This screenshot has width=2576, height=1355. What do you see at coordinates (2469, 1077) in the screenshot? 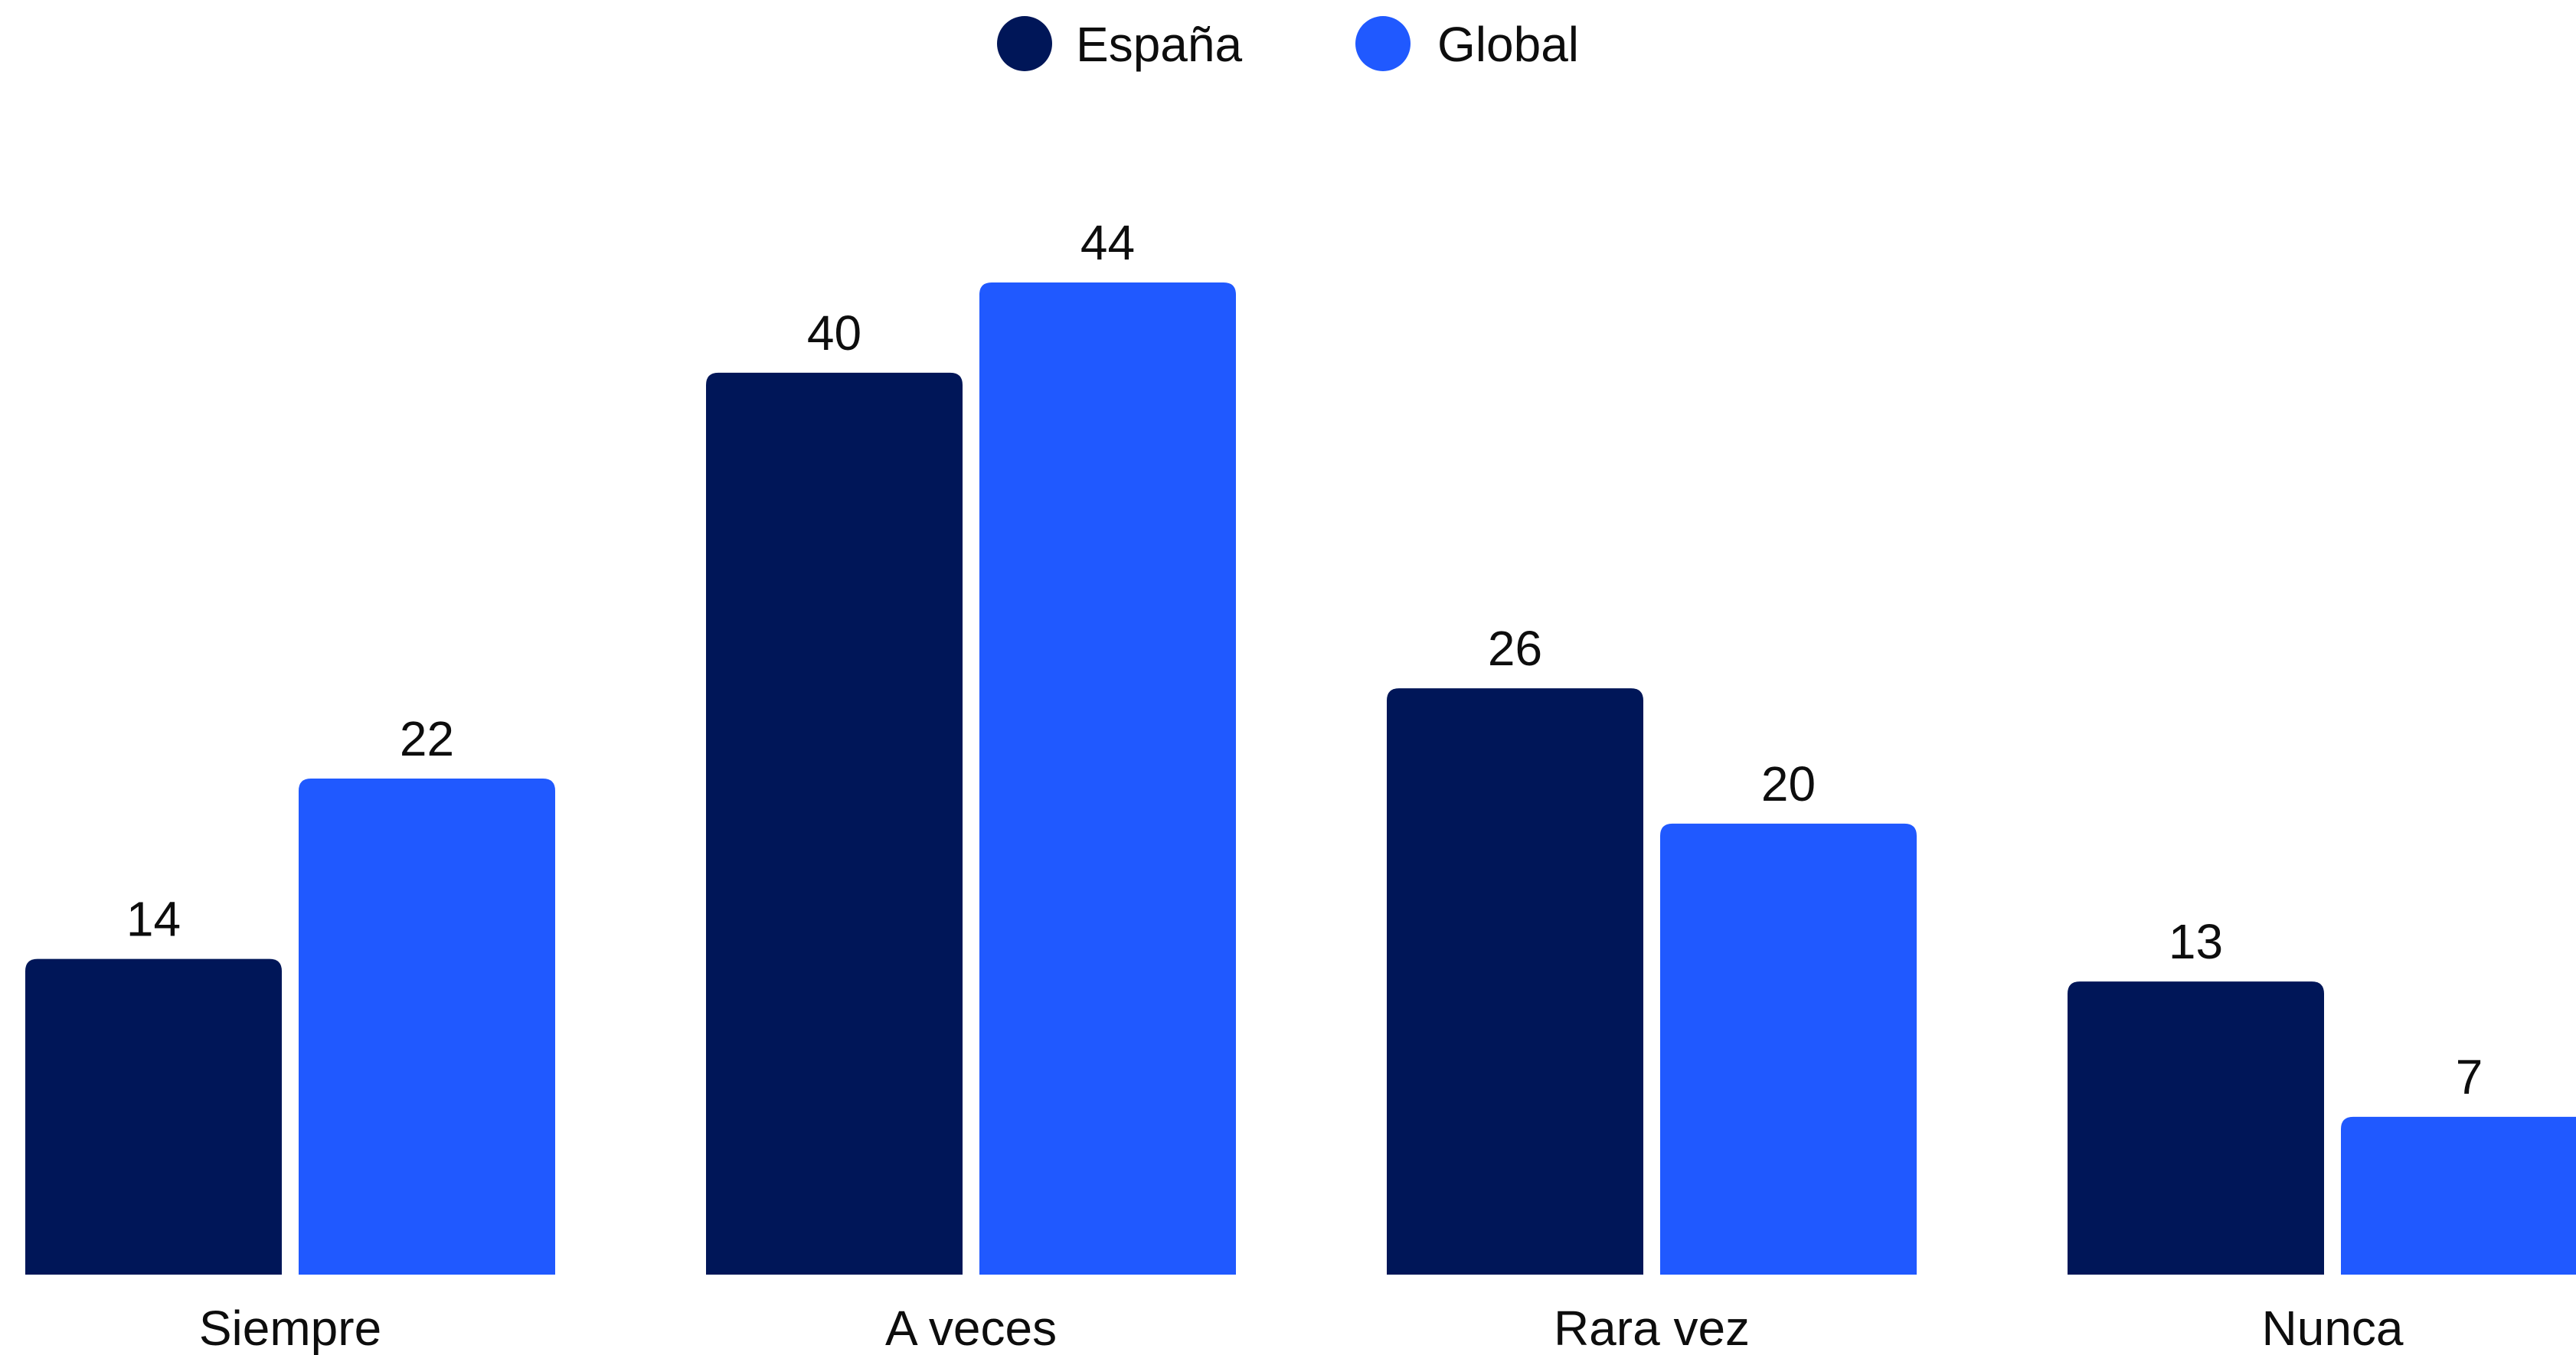
I see `value-label-global-nunca: 7` at bounding box center [2469, 1077].